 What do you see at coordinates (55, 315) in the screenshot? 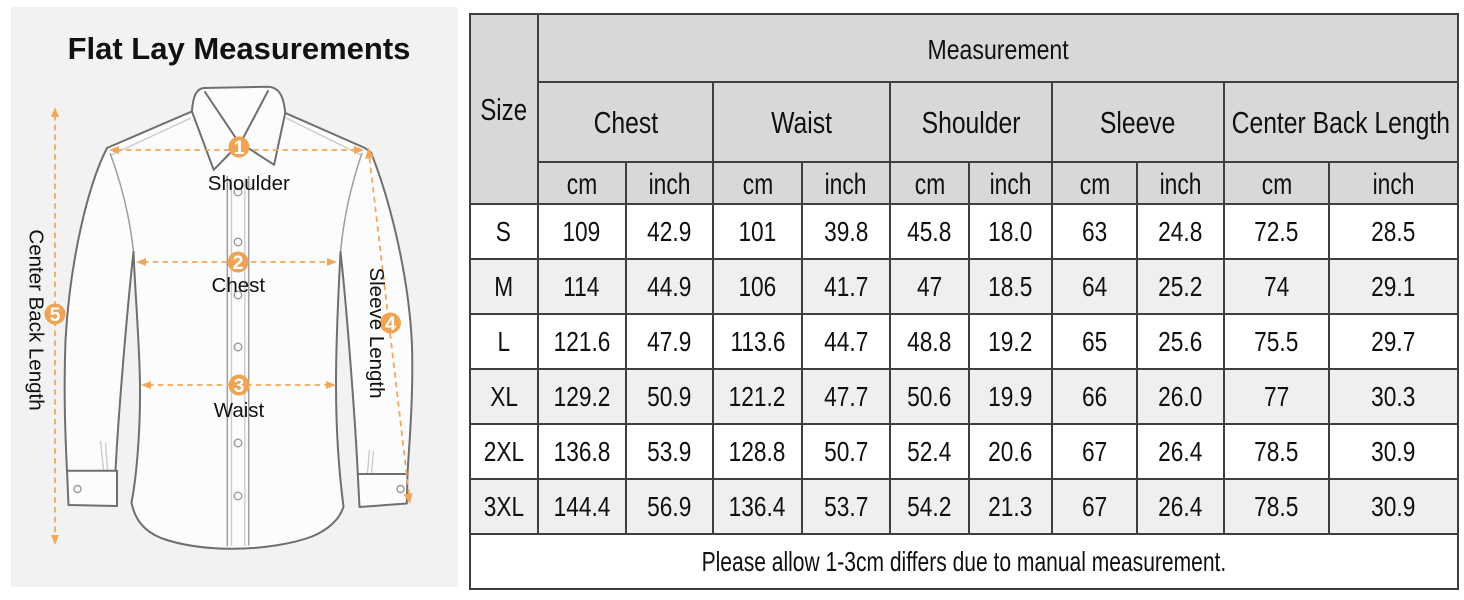
I see `svg-text: 5` at bounding box center [55, 315].